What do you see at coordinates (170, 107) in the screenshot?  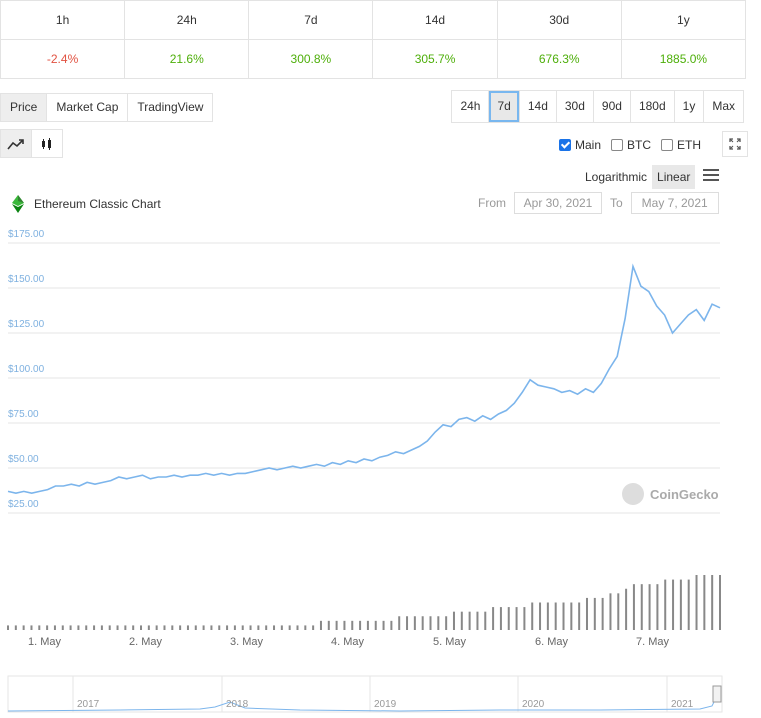 I see `tab-tradingview: TradingView` at bounding box center [170, 107].